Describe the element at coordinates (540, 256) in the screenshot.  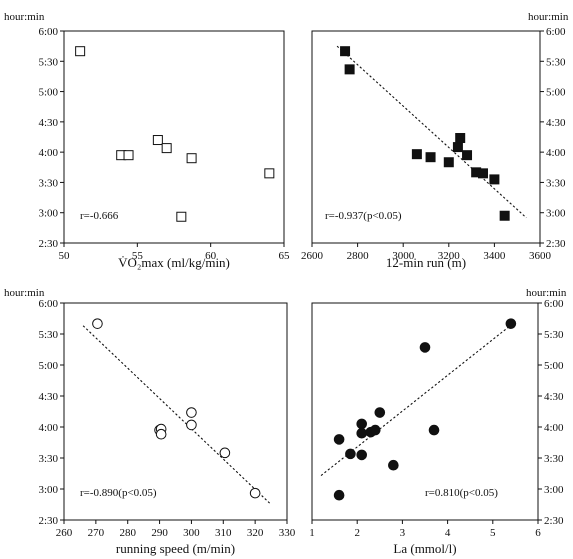
I see `x-tick-label: 3600` at that location.